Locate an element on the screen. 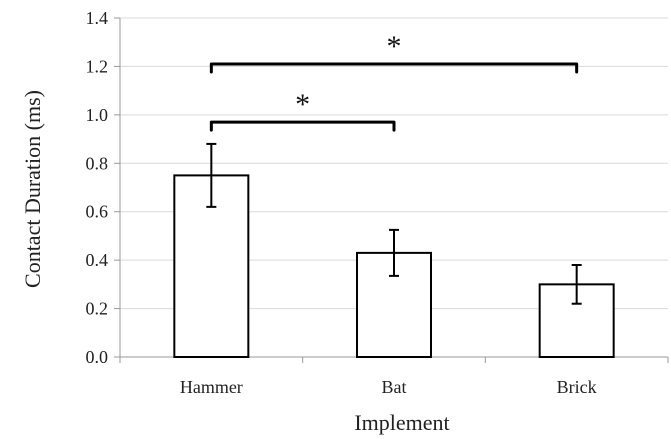 The width and height of the screenshot is (671, 439). y-tick-label: 1.4 is located at coordinates (97, 18).